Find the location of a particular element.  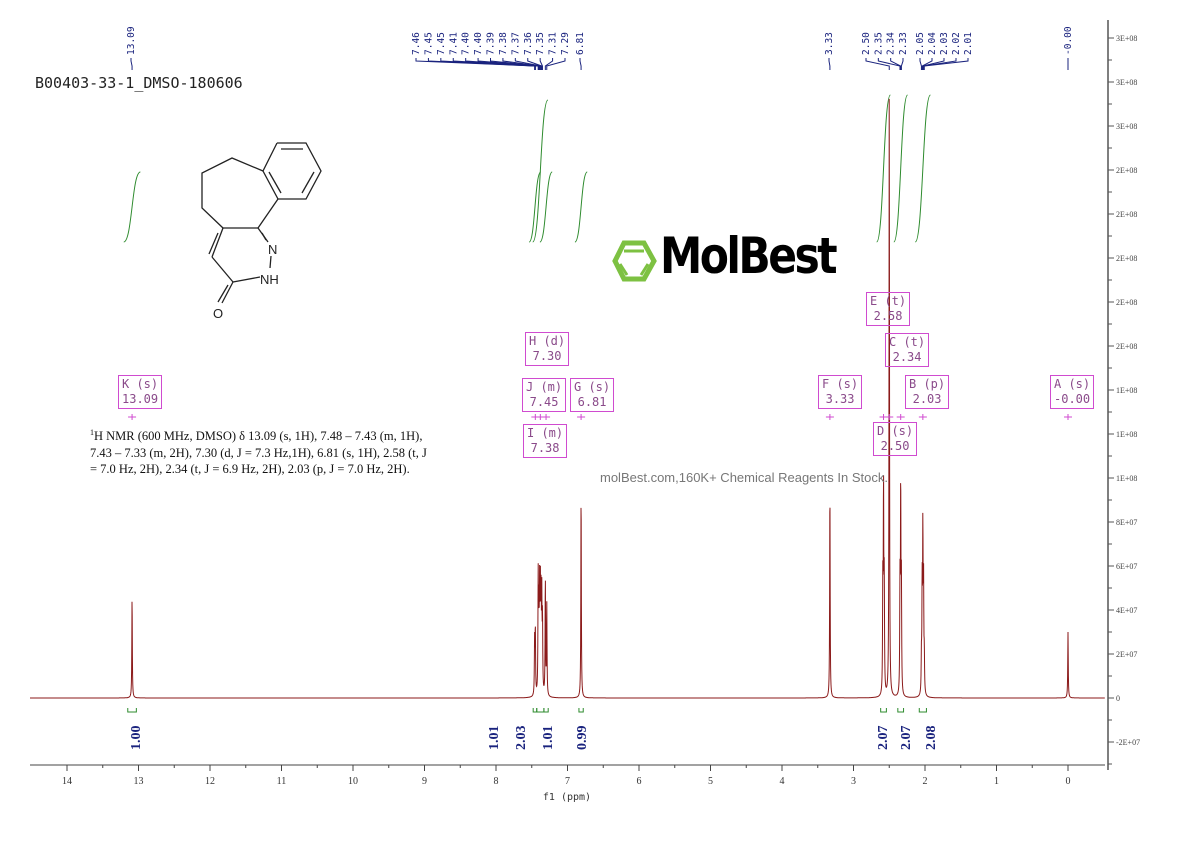

multiplet-shift: -0.00 is located at coordinates (1072, 399).